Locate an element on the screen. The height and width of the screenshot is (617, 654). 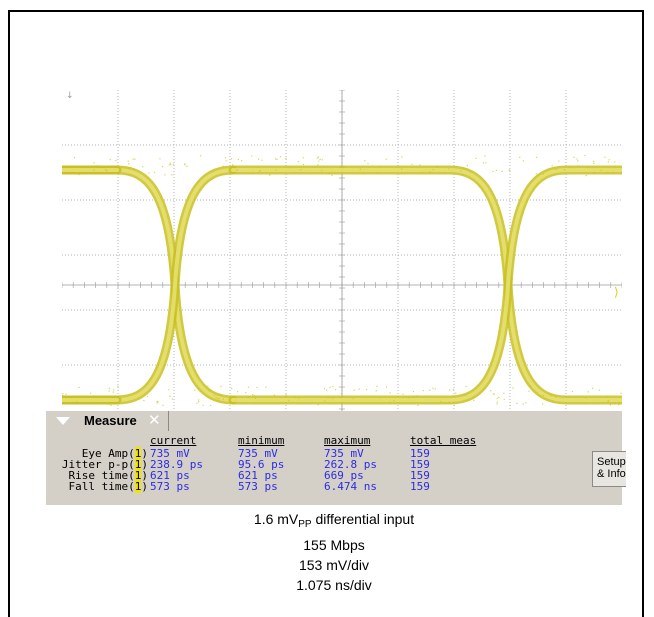
caption-horizontal-scale: 1.075 ns/div is located at coordinates (334, 585).